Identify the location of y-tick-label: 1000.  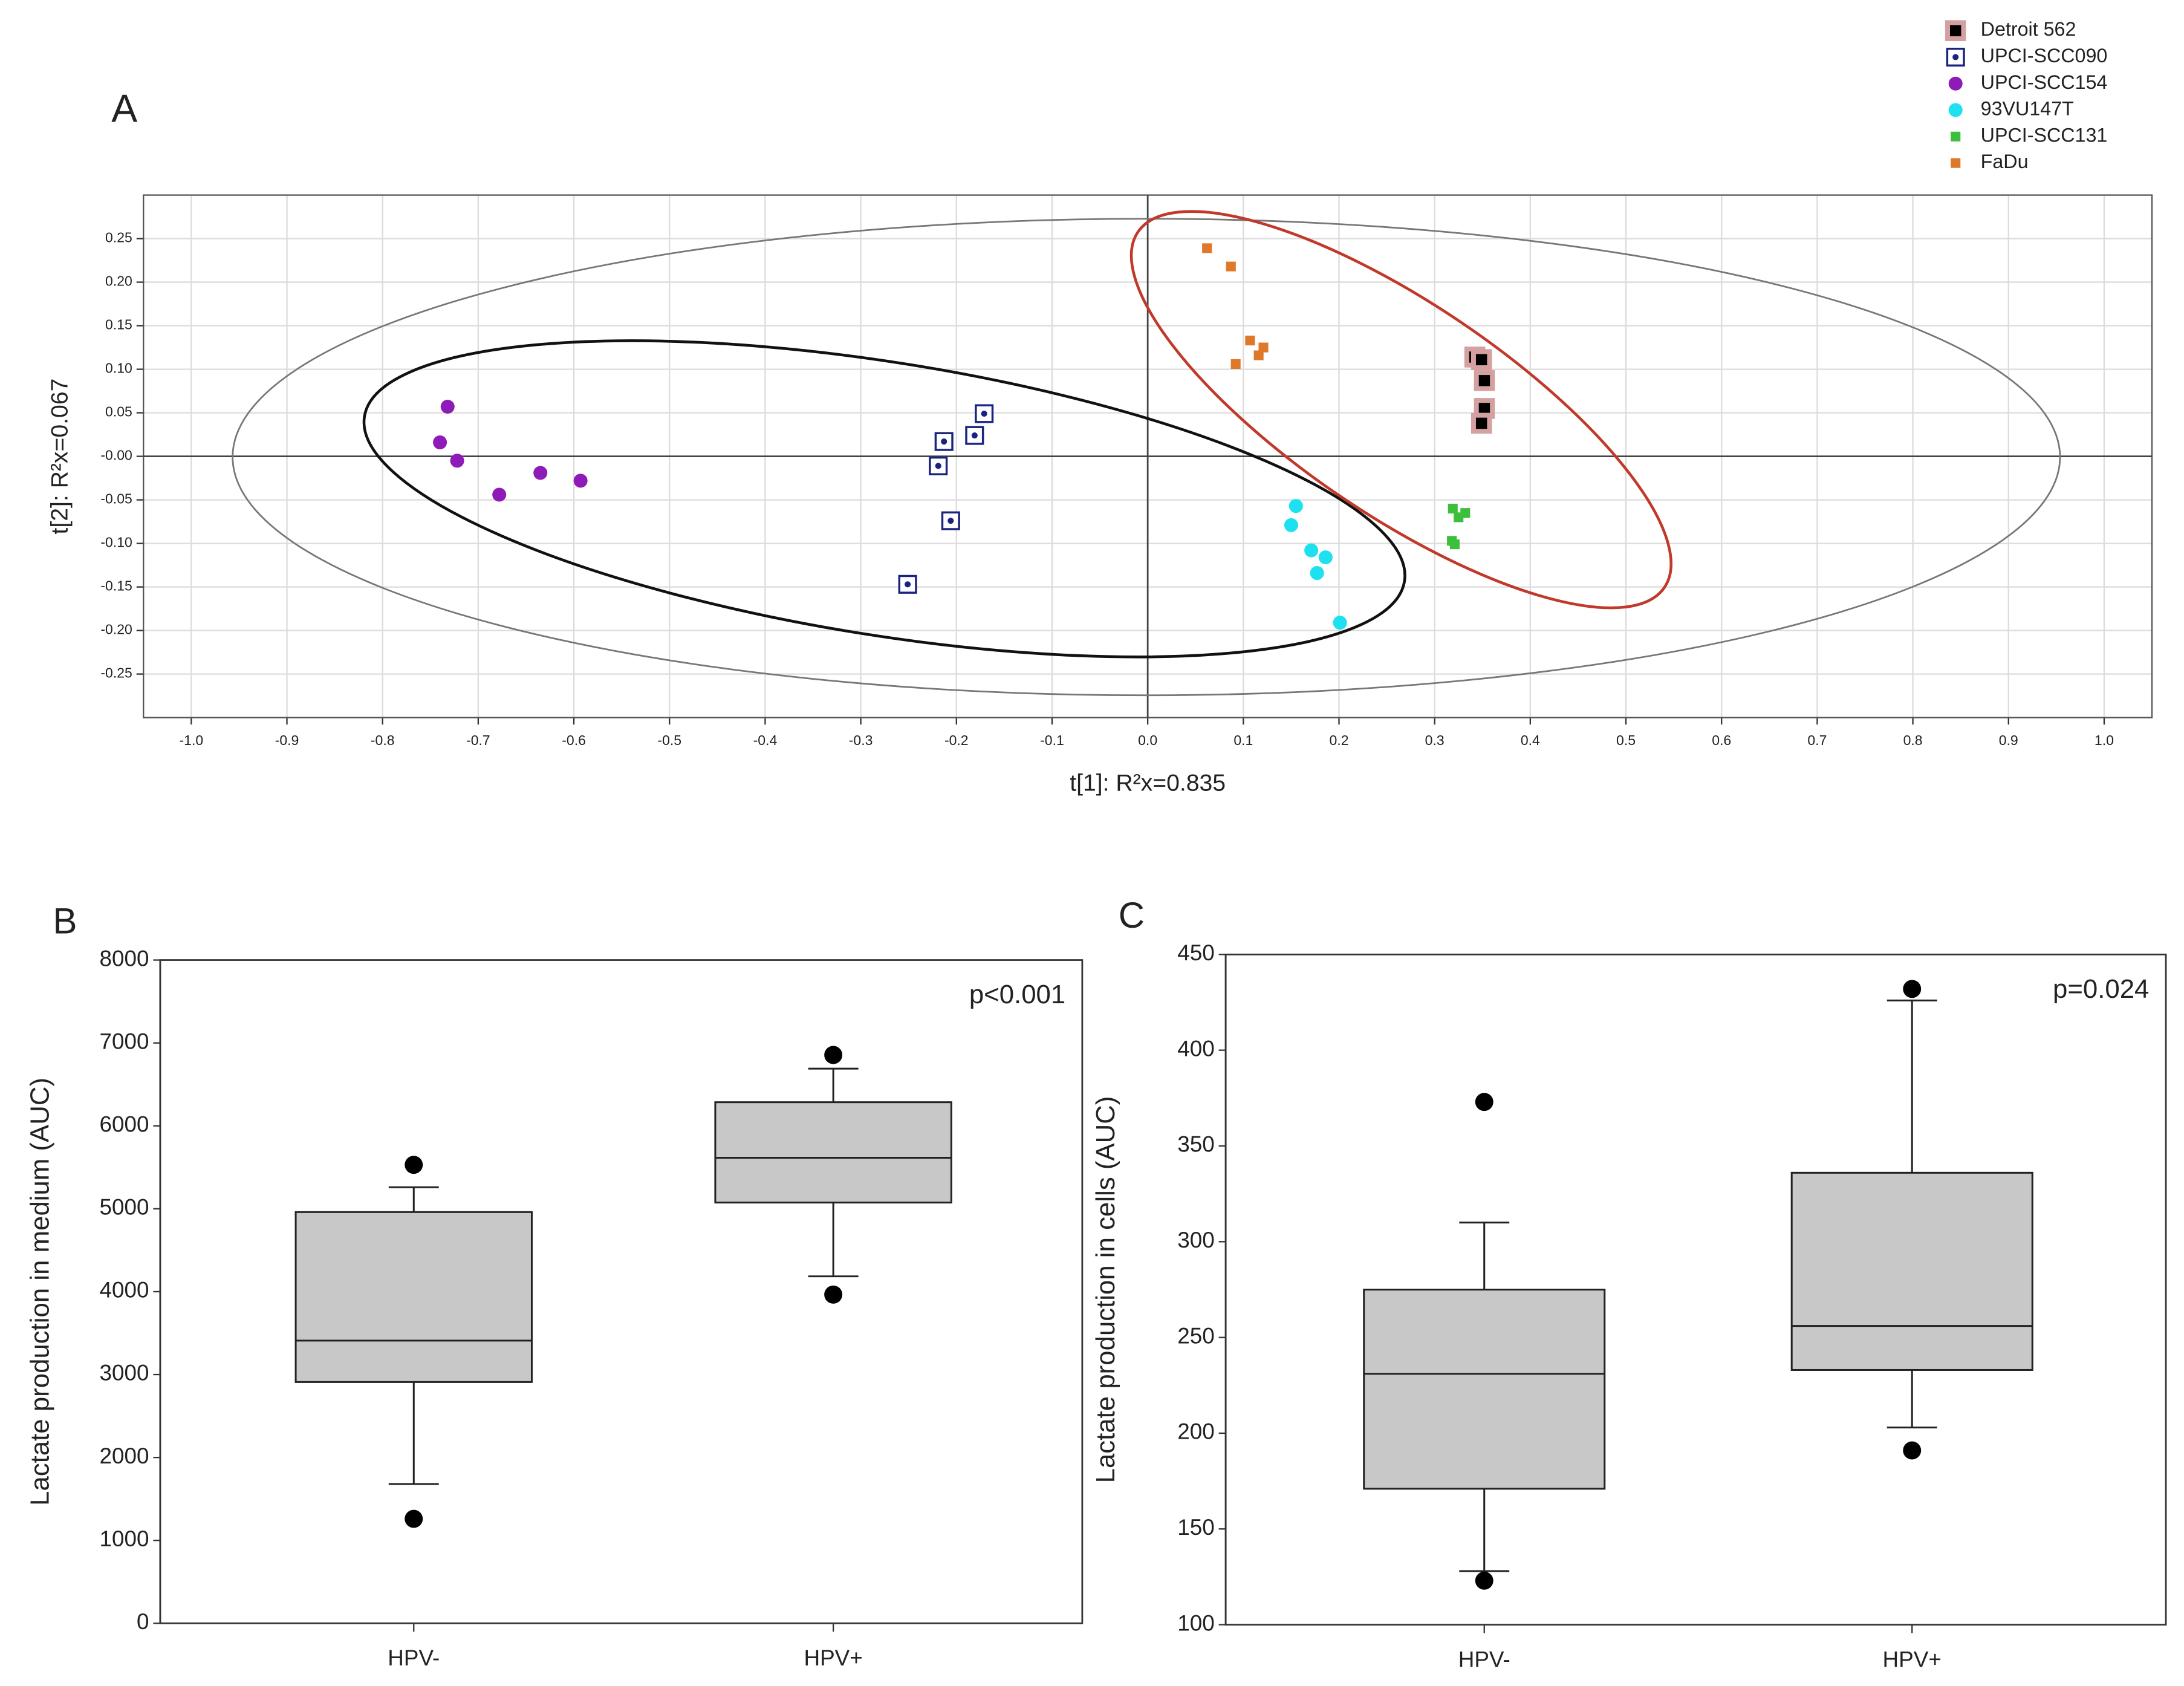
(124, 1538).